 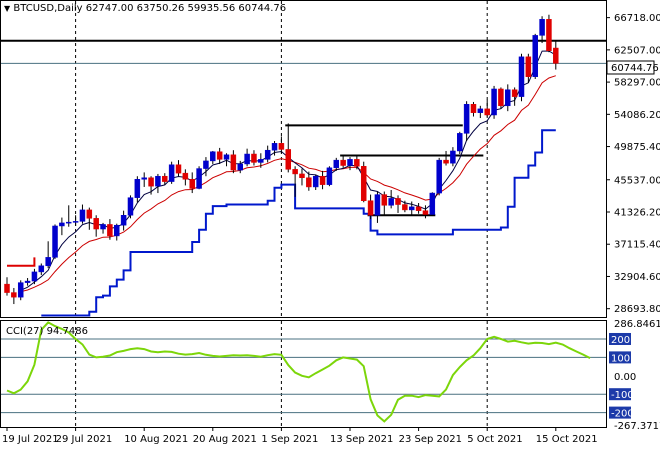 I want to click on y-axis-tick-label: 41326.20, so click(x=637, y=212).